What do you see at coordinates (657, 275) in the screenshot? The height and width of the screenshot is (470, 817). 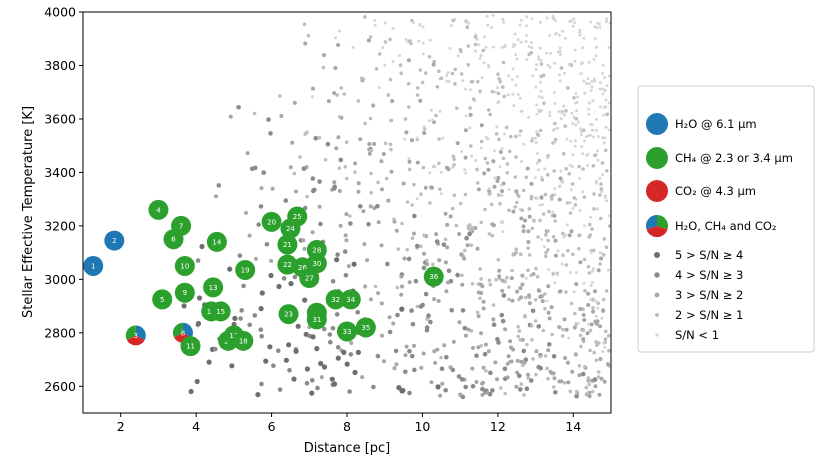 I see `legend-sn4-marker` at bounding box center [657, 275].